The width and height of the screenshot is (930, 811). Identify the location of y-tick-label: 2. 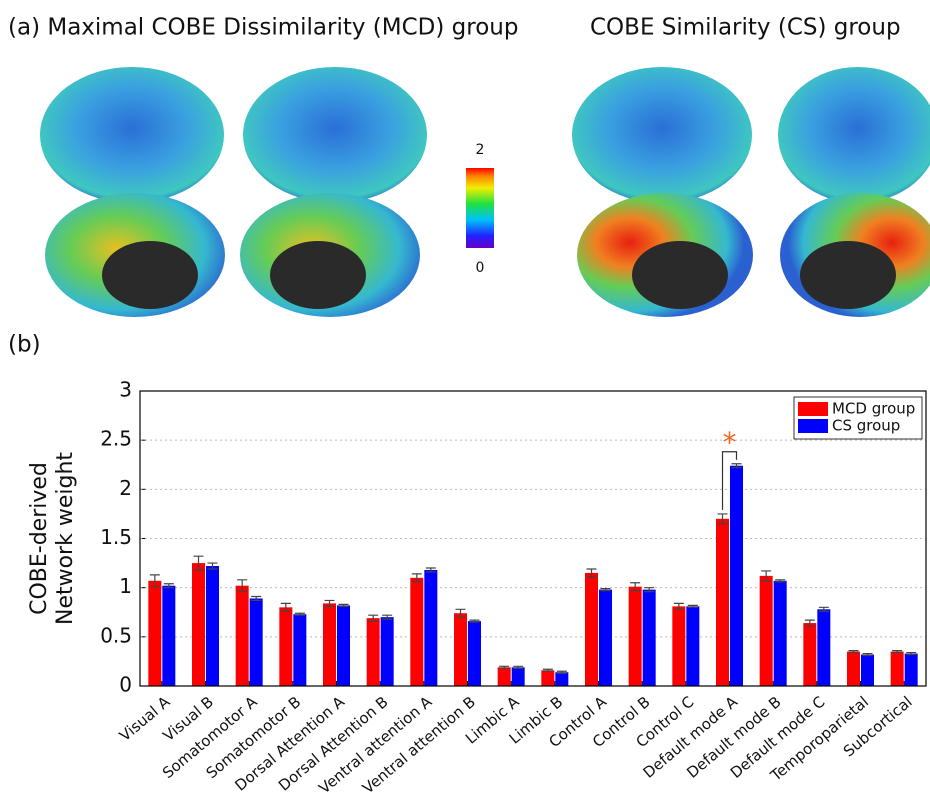
(125, 488).